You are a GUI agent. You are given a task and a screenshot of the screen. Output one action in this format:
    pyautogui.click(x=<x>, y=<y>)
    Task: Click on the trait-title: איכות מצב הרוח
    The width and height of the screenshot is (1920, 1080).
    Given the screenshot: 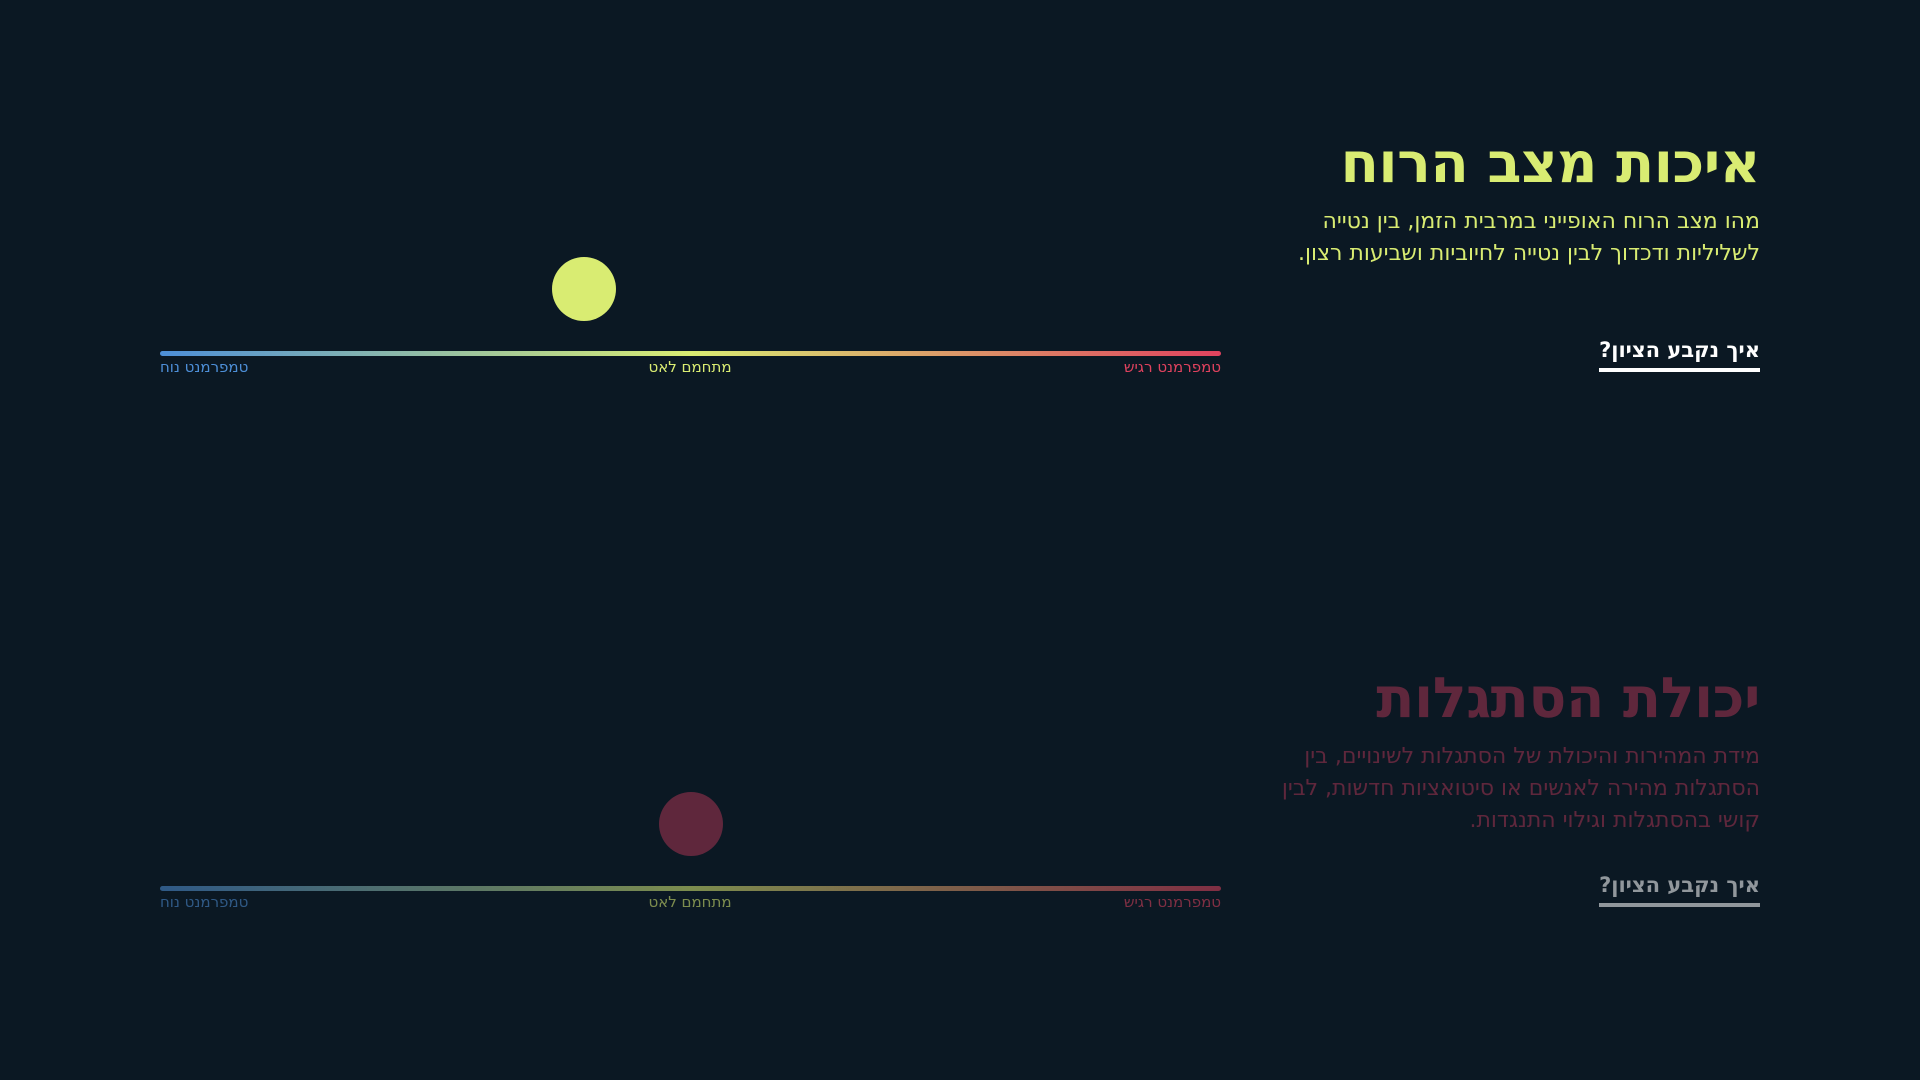 What is the action you would take?
    pyautogui.click(x=1550, y=163)
    